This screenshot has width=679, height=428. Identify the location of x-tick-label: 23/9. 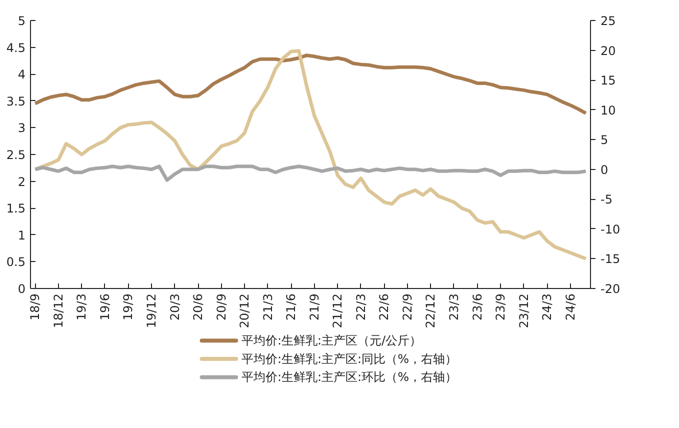
(501, 306).